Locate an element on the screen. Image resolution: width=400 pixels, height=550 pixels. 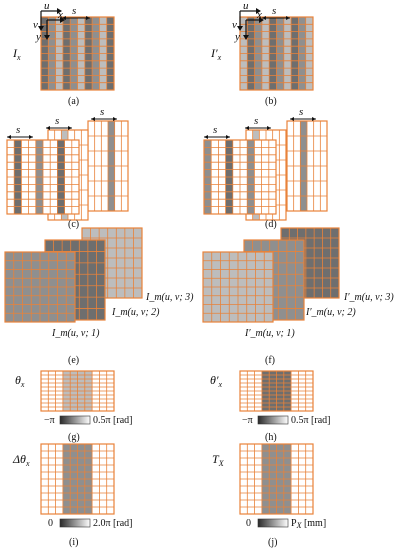
symbol-dtheta: Δθx is located at coordinates (21, 460).